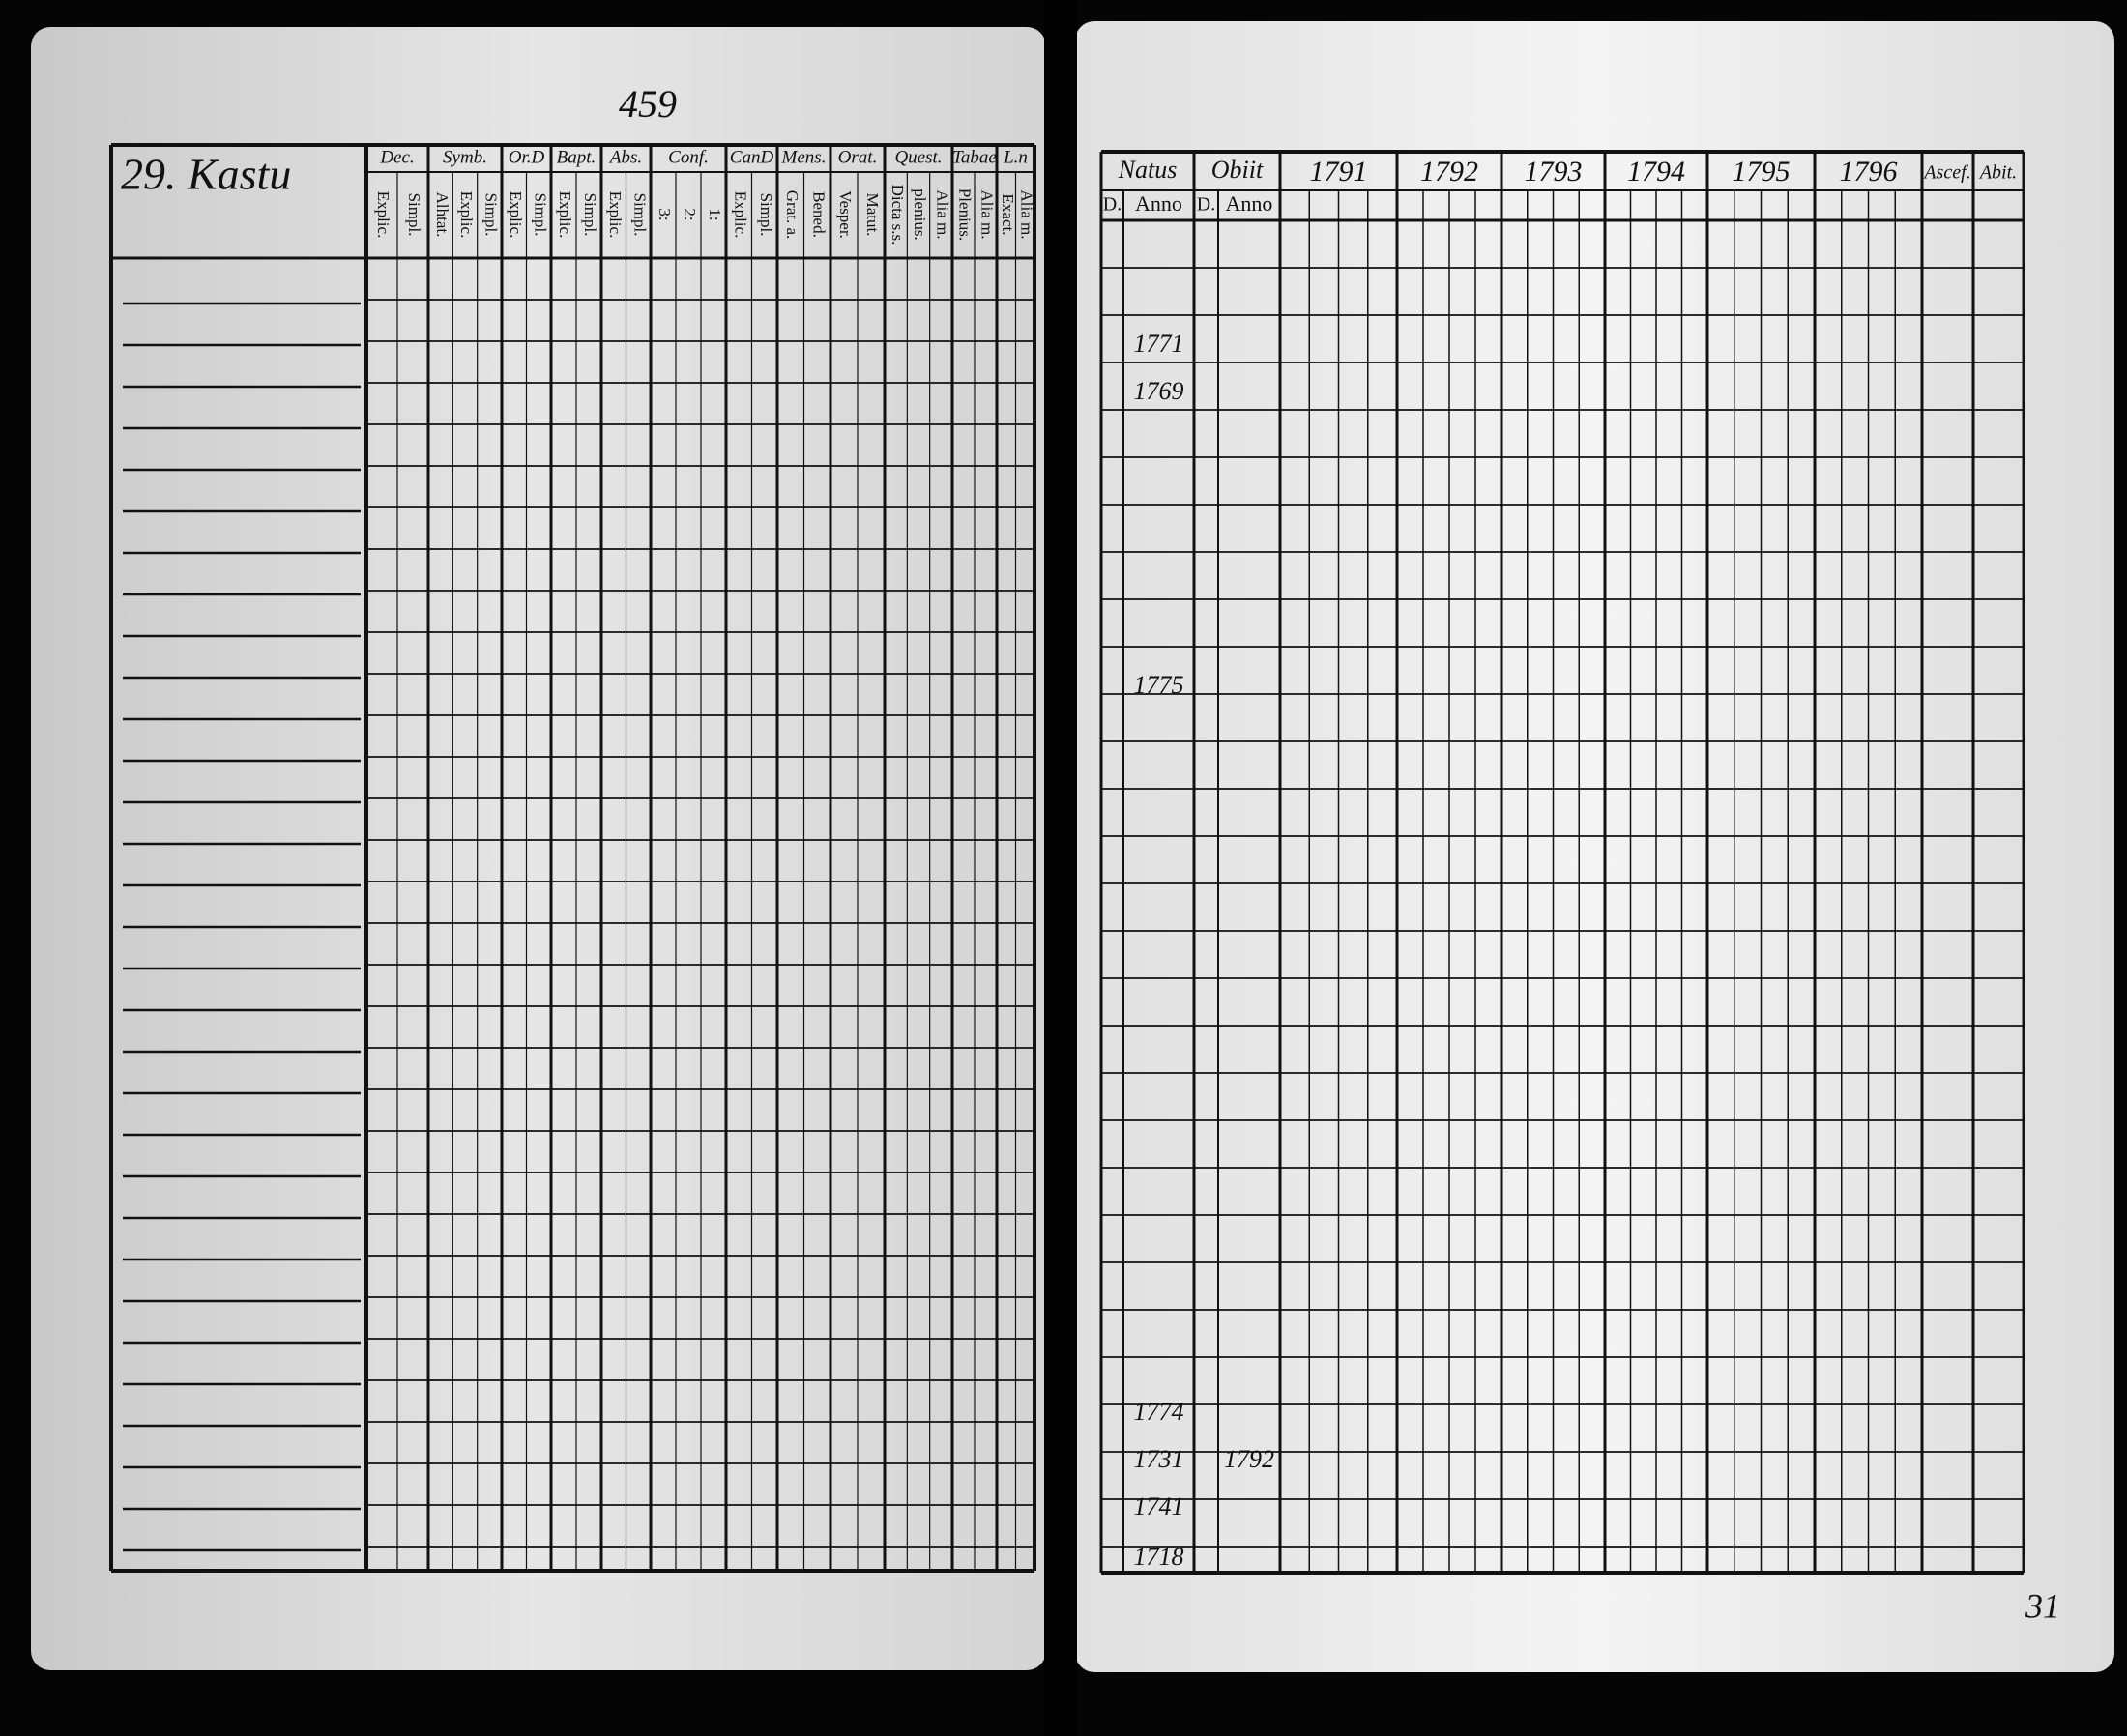 This screenshot has width=2127, height=1736. What do you see at coordinates (1554, 172) in the screenshot?
I see `year-header: 1793` at bounding box center [1554, 172].